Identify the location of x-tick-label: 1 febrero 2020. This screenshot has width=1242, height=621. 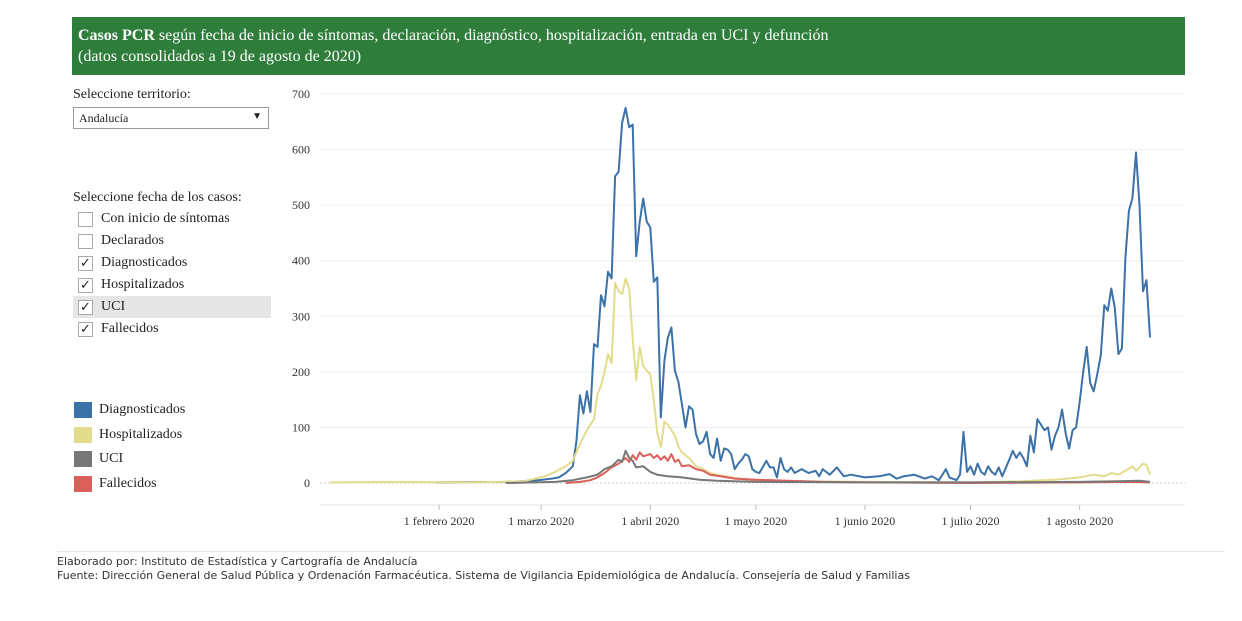
(439, 521).